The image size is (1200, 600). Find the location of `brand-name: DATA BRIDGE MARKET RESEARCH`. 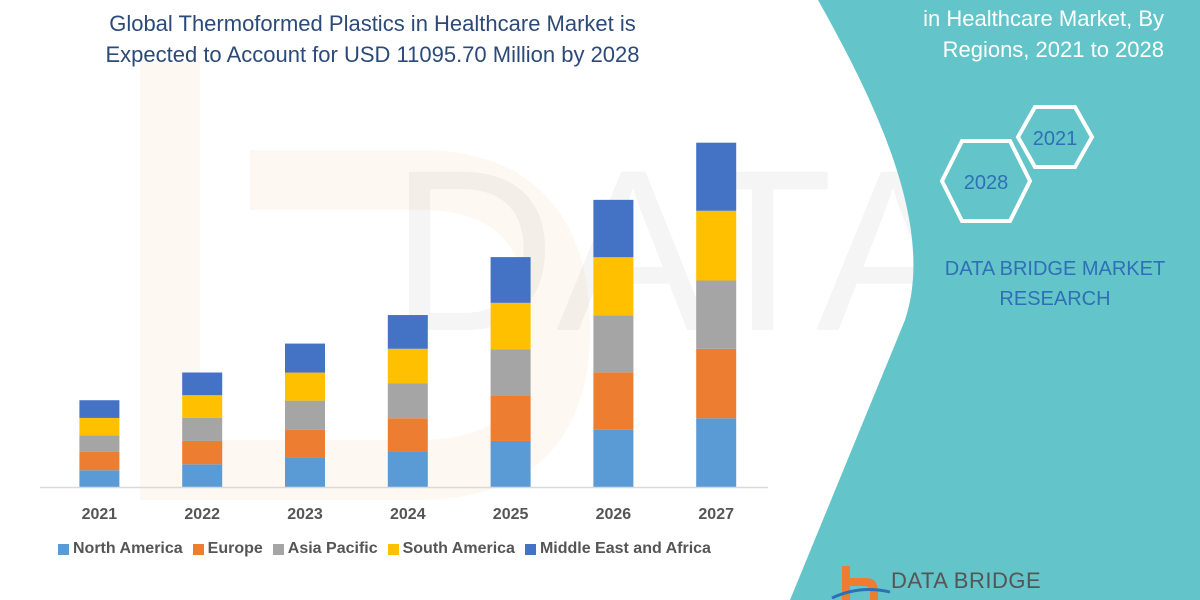

brand-name: DATA BRIDGE MARKET RESEARCH is located at coordinates (1055, 284).